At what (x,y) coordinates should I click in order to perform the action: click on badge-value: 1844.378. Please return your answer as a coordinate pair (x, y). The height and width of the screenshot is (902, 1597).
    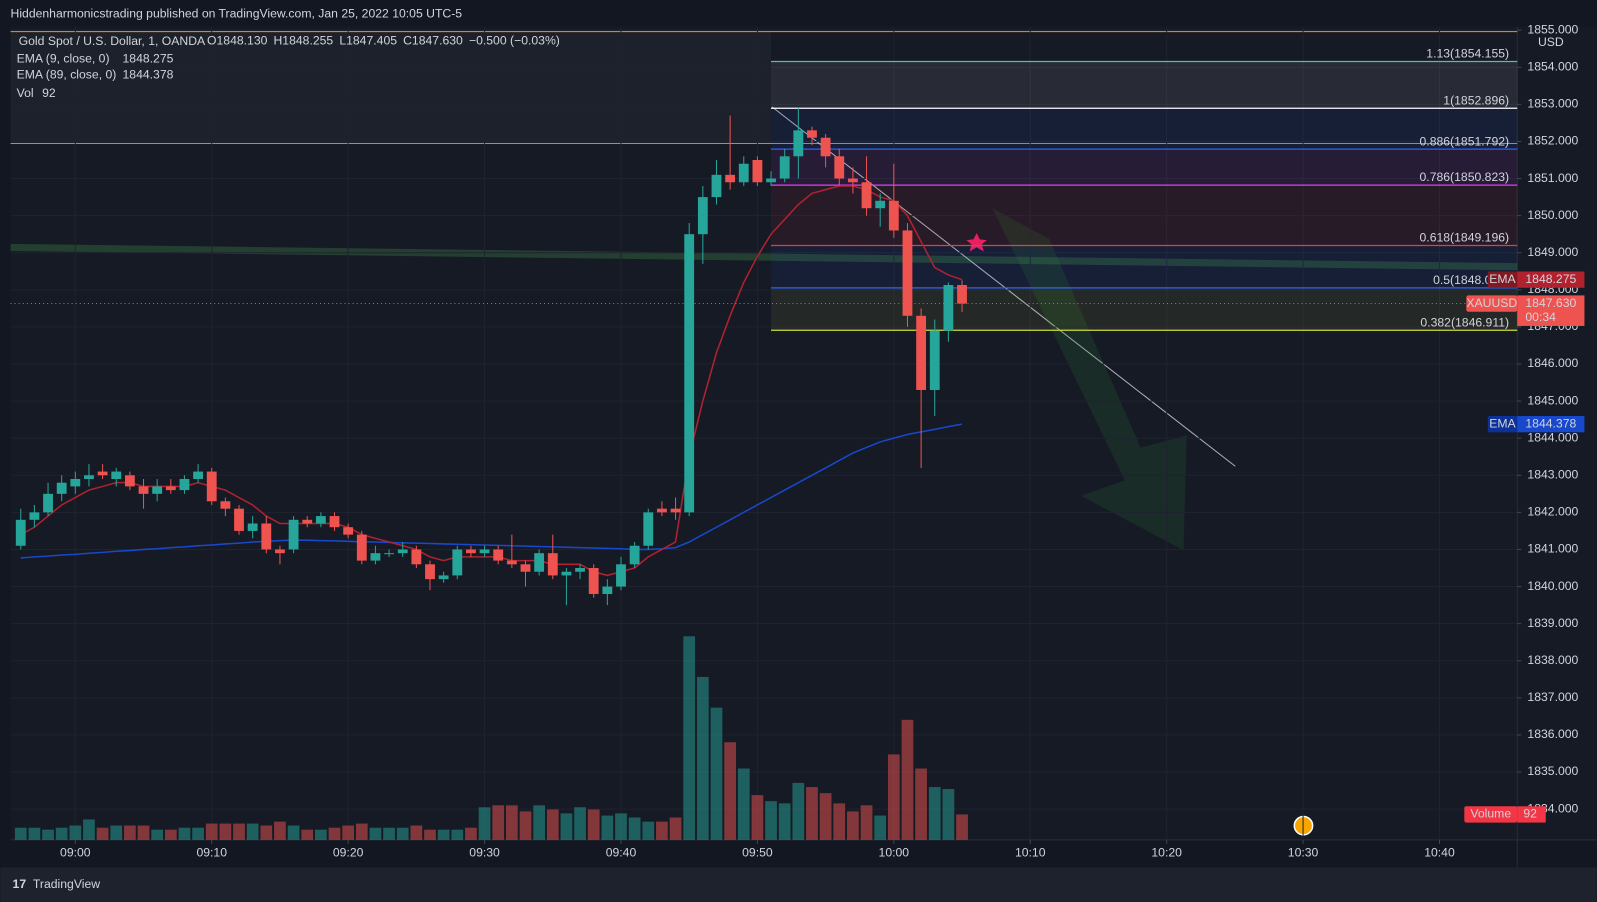
    Looking at the image, I should click on (1550, 423).